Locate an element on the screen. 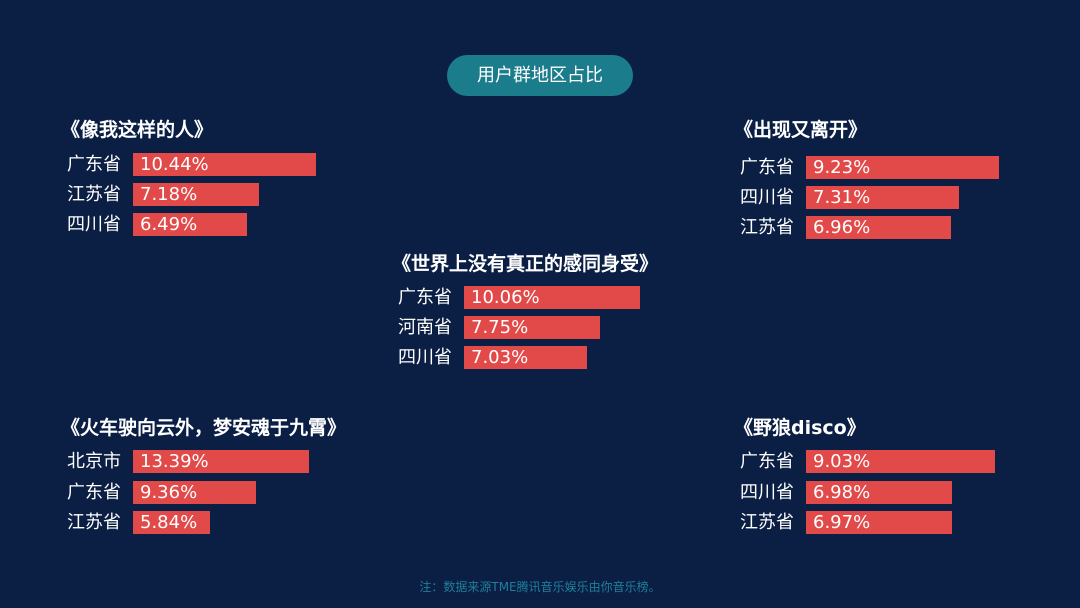 This screenshot has height=608, width=1080. value-label: 9.23% is located at coordinates (842, 167).